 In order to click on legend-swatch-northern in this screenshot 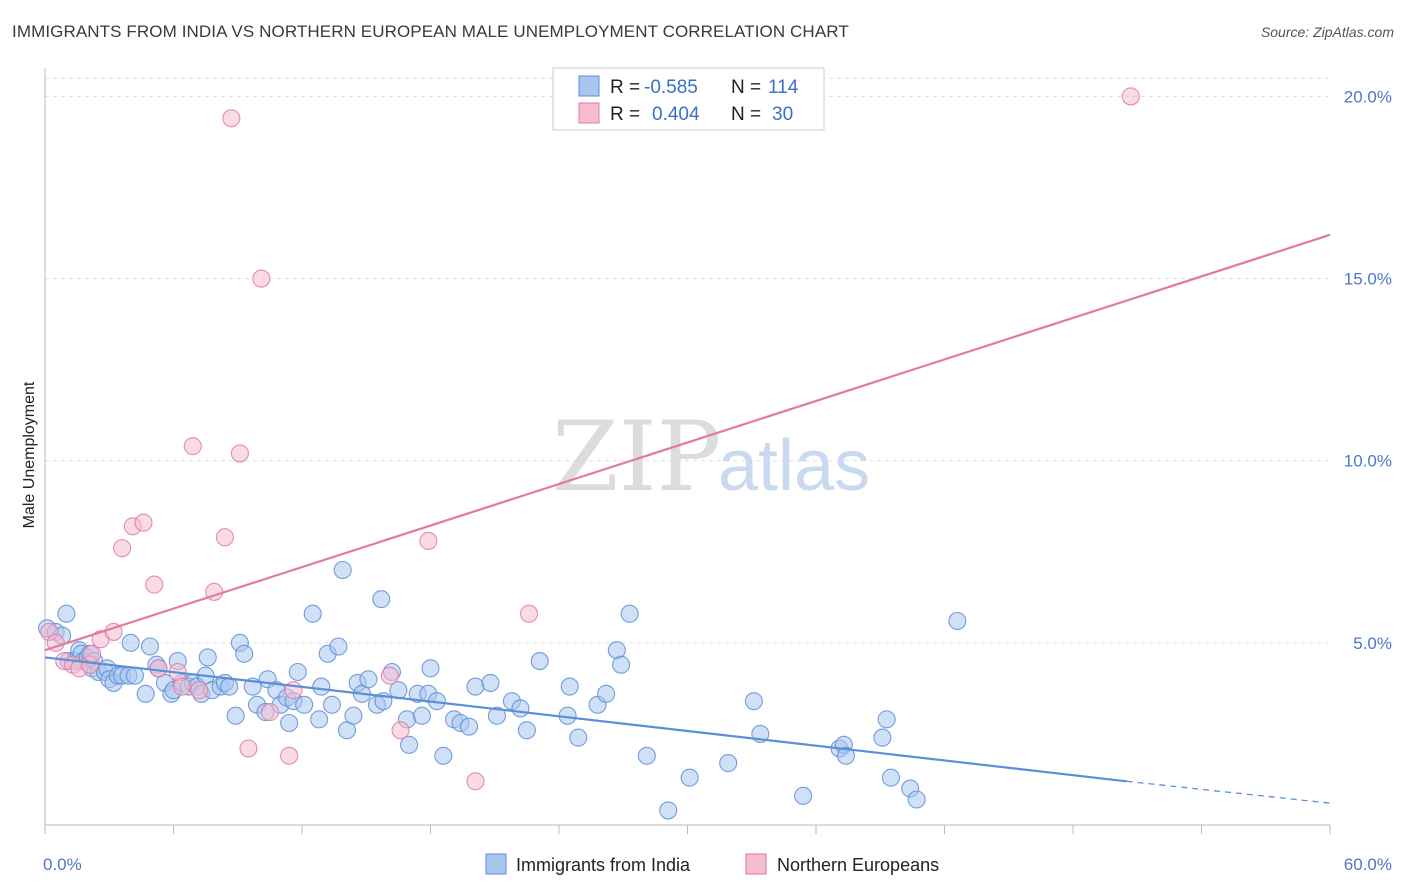, I will do `click(589, 113)`.